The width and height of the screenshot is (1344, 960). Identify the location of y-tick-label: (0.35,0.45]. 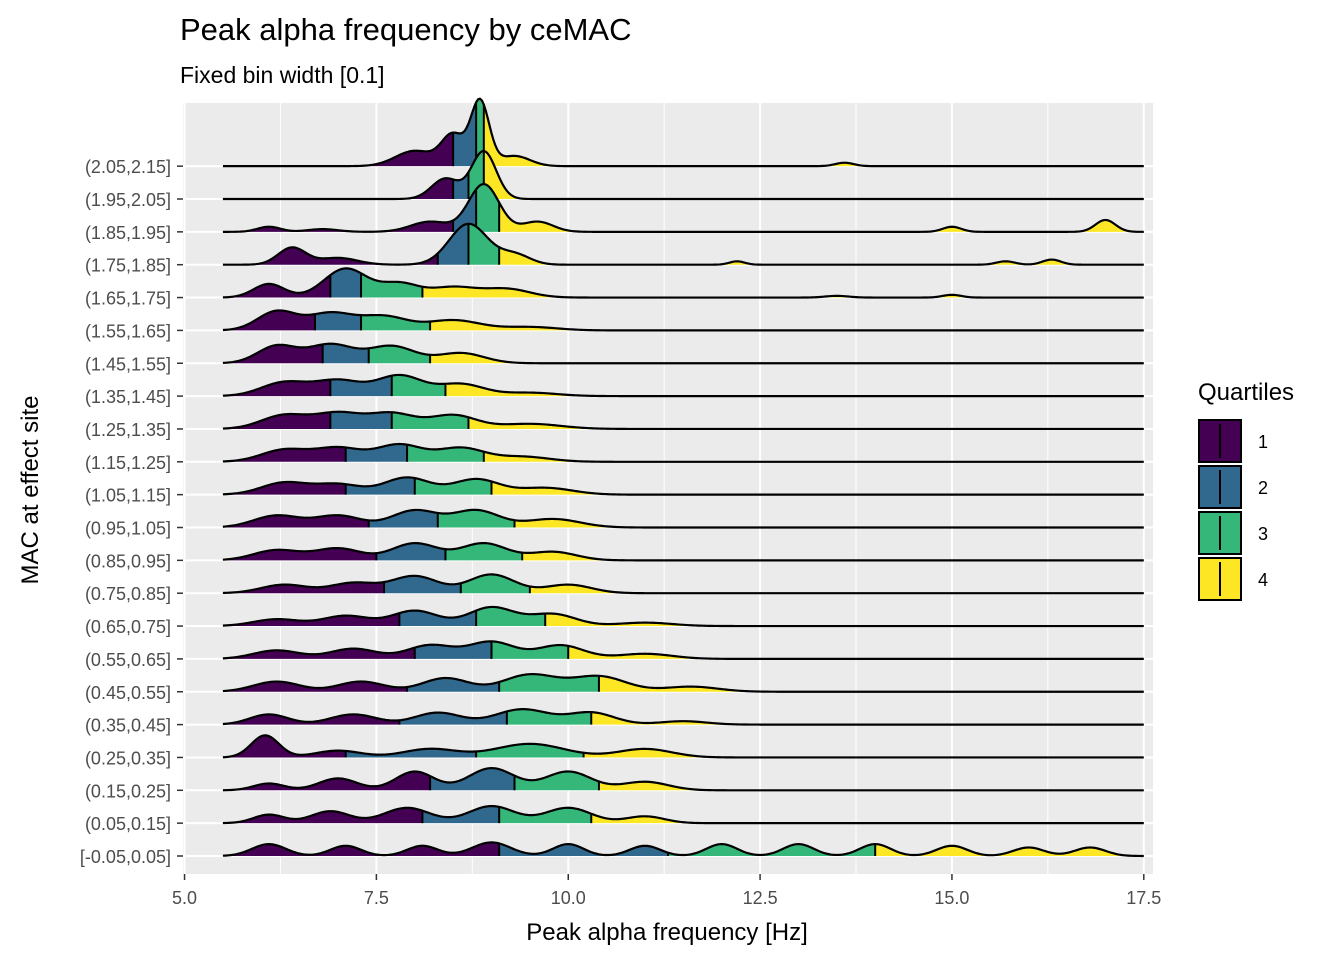
(128, 726).